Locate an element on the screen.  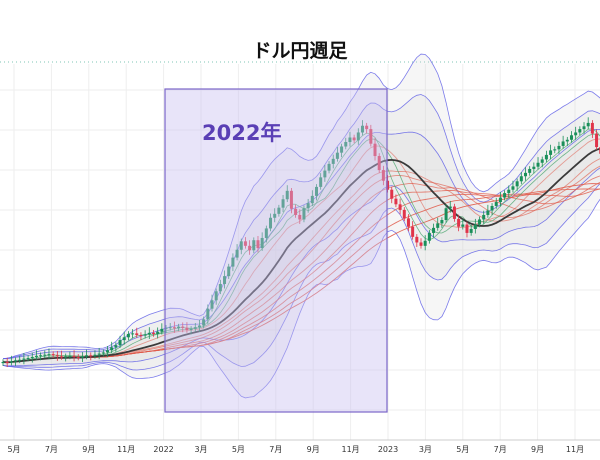
x-tick-label: 2022 is located at coordinates (163, 449).